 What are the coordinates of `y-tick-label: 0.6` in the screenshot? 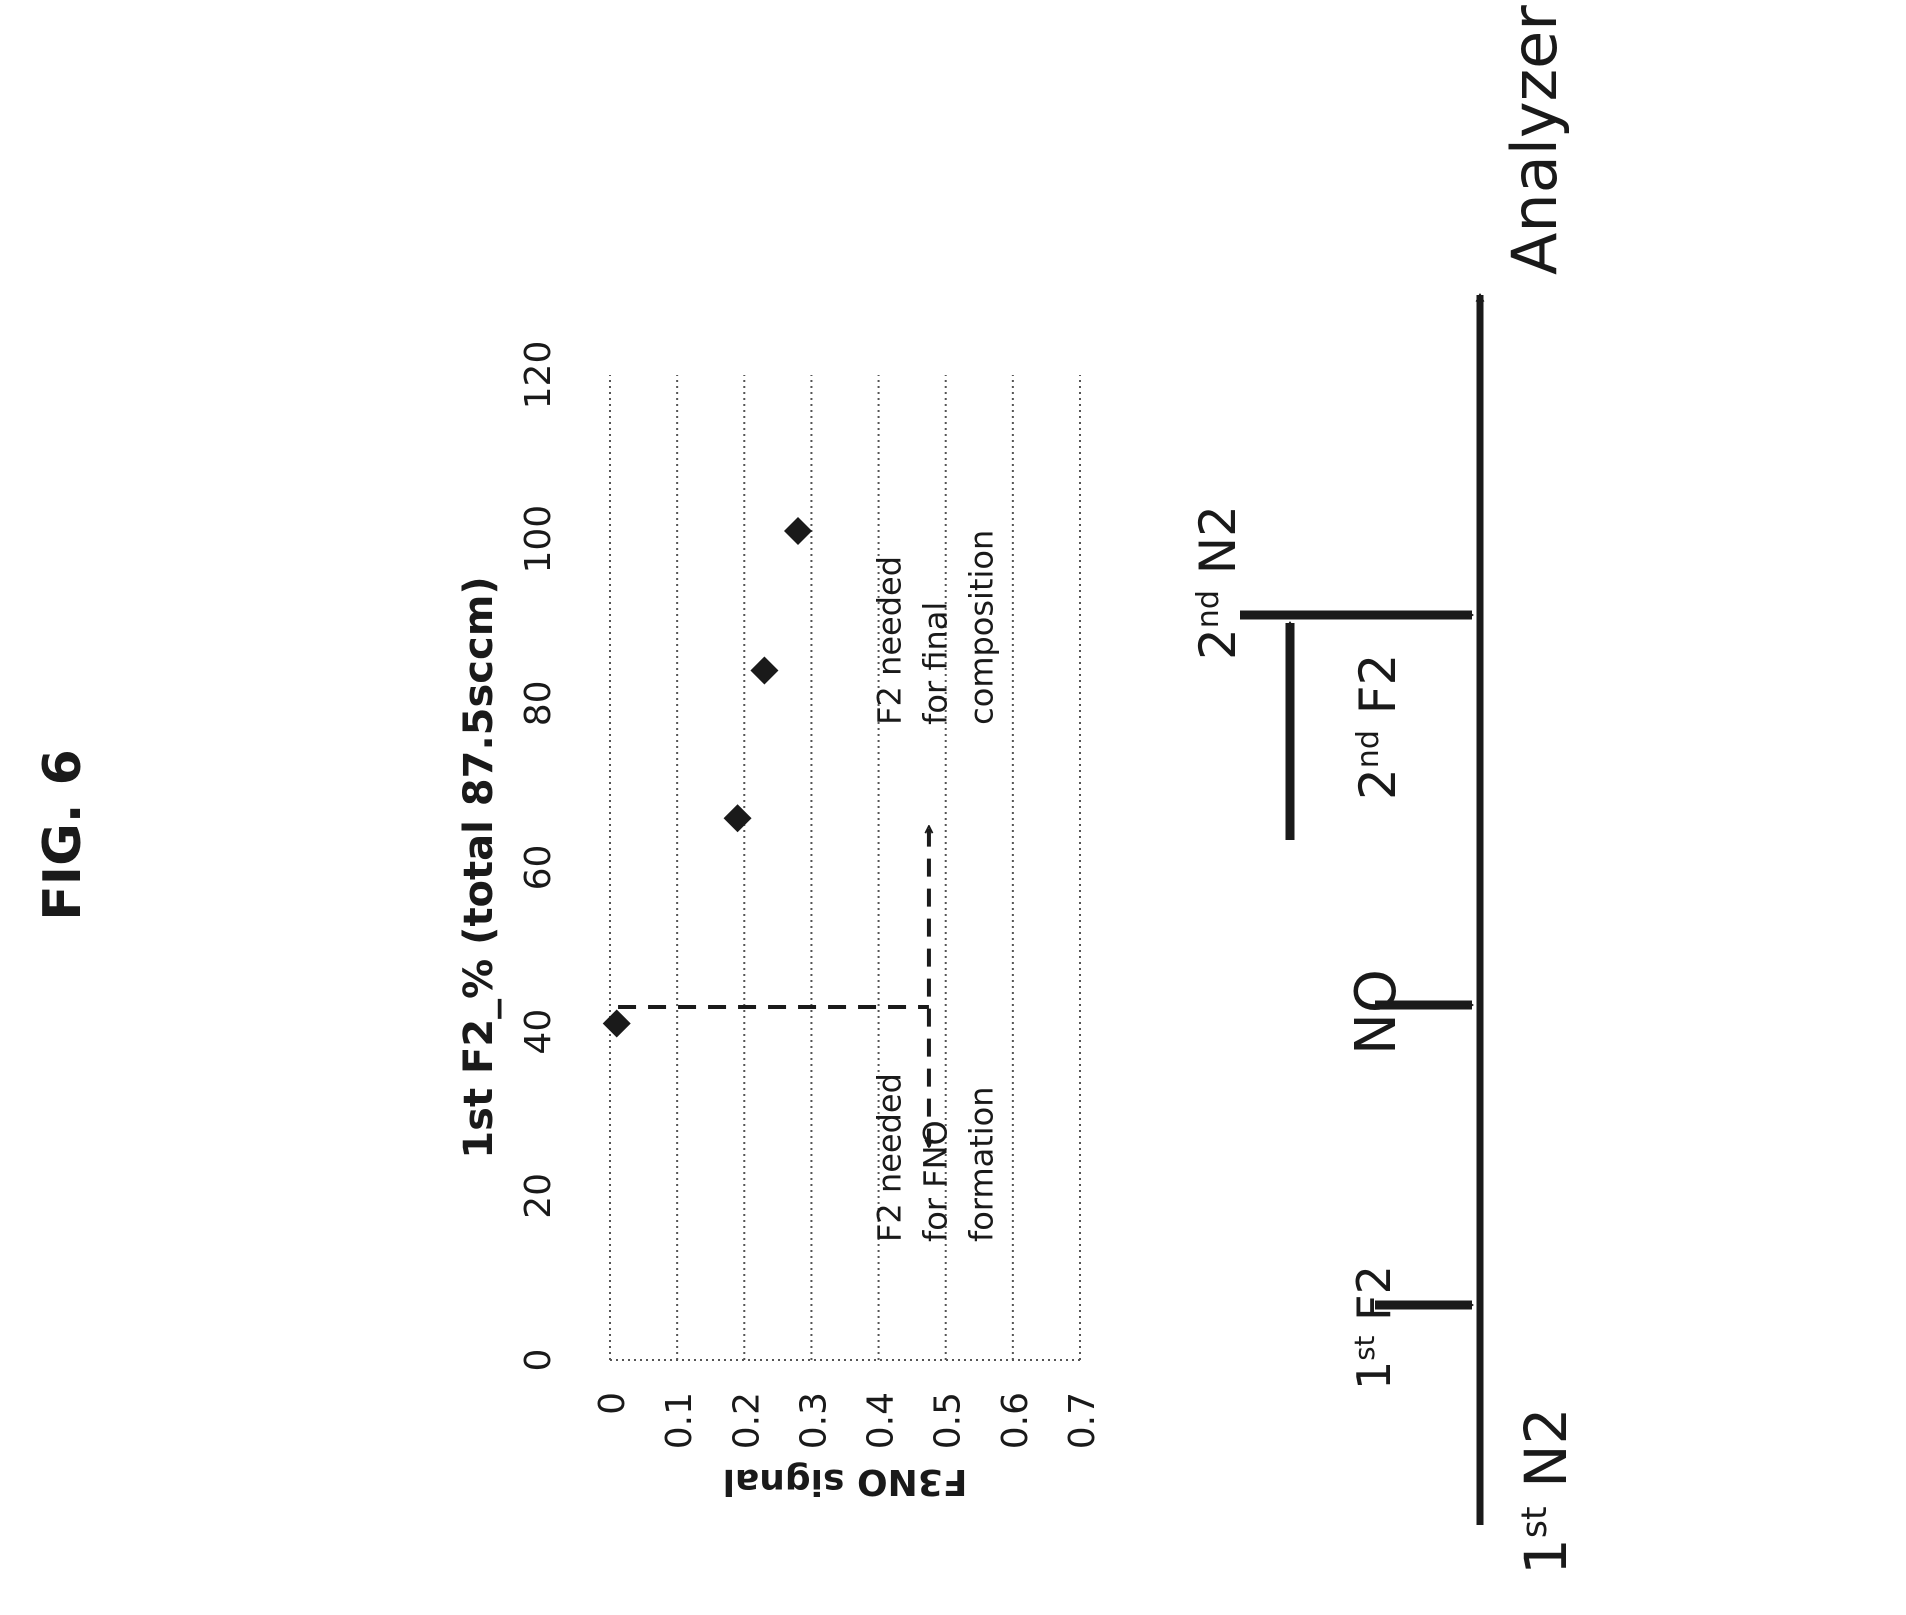 It's located at (1015, 1420).